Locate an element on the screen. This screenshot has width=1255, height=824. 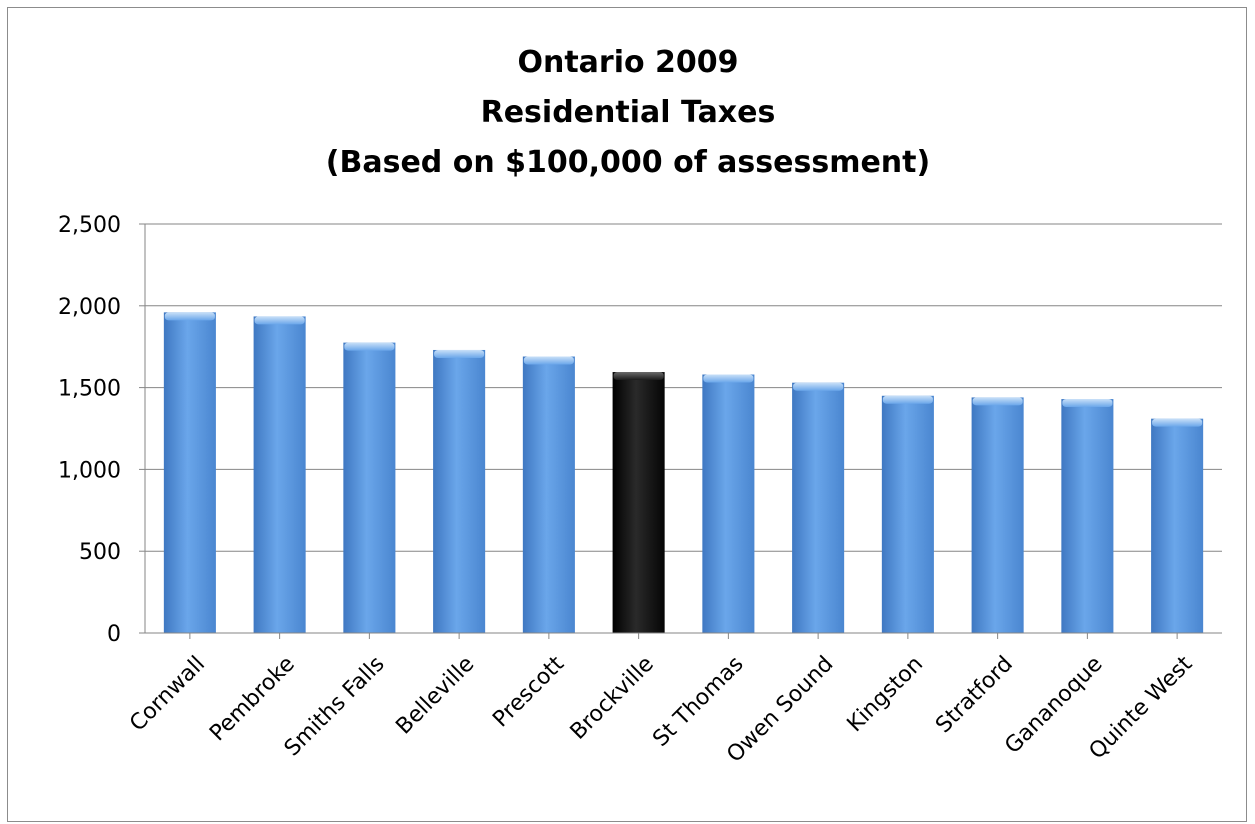
chart-title-line-3: (Based on $100,000 of assessment) is located at coordinates (628, 162).